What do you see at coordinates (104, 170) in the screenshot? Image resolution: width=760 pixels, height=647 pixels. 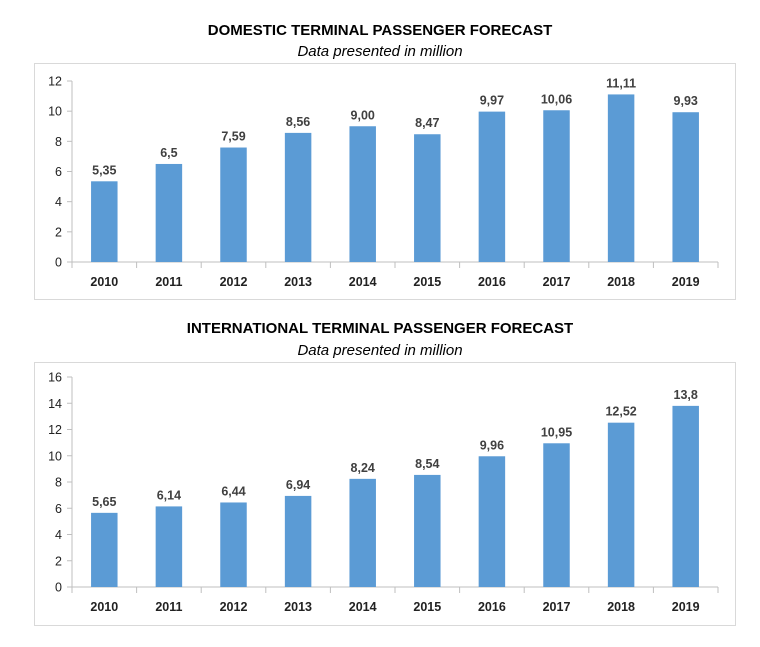 I see `data-label: 5,35` at bounding box center [104, 170].